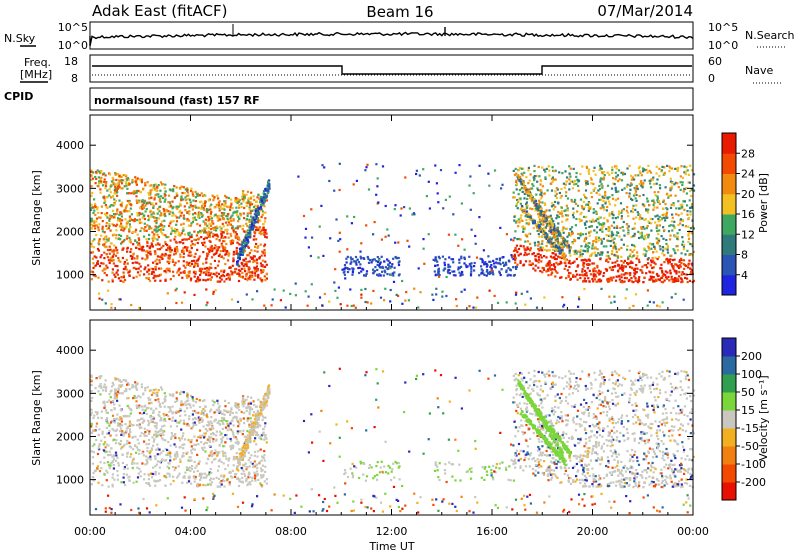 This screenshot has height=554, width=800. What do you see at coordinates (391, 35) in the screenshot?
I see `noise-panel-frame` at bounding box center [391, 35].